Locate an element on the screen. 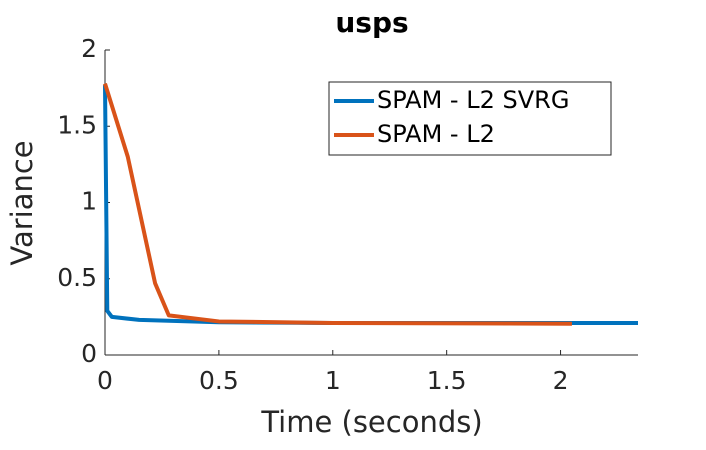 Image resolution: width=706 pixels, height=450 pixels. x-tick-label: 1 is located at coordinates (333, 380).